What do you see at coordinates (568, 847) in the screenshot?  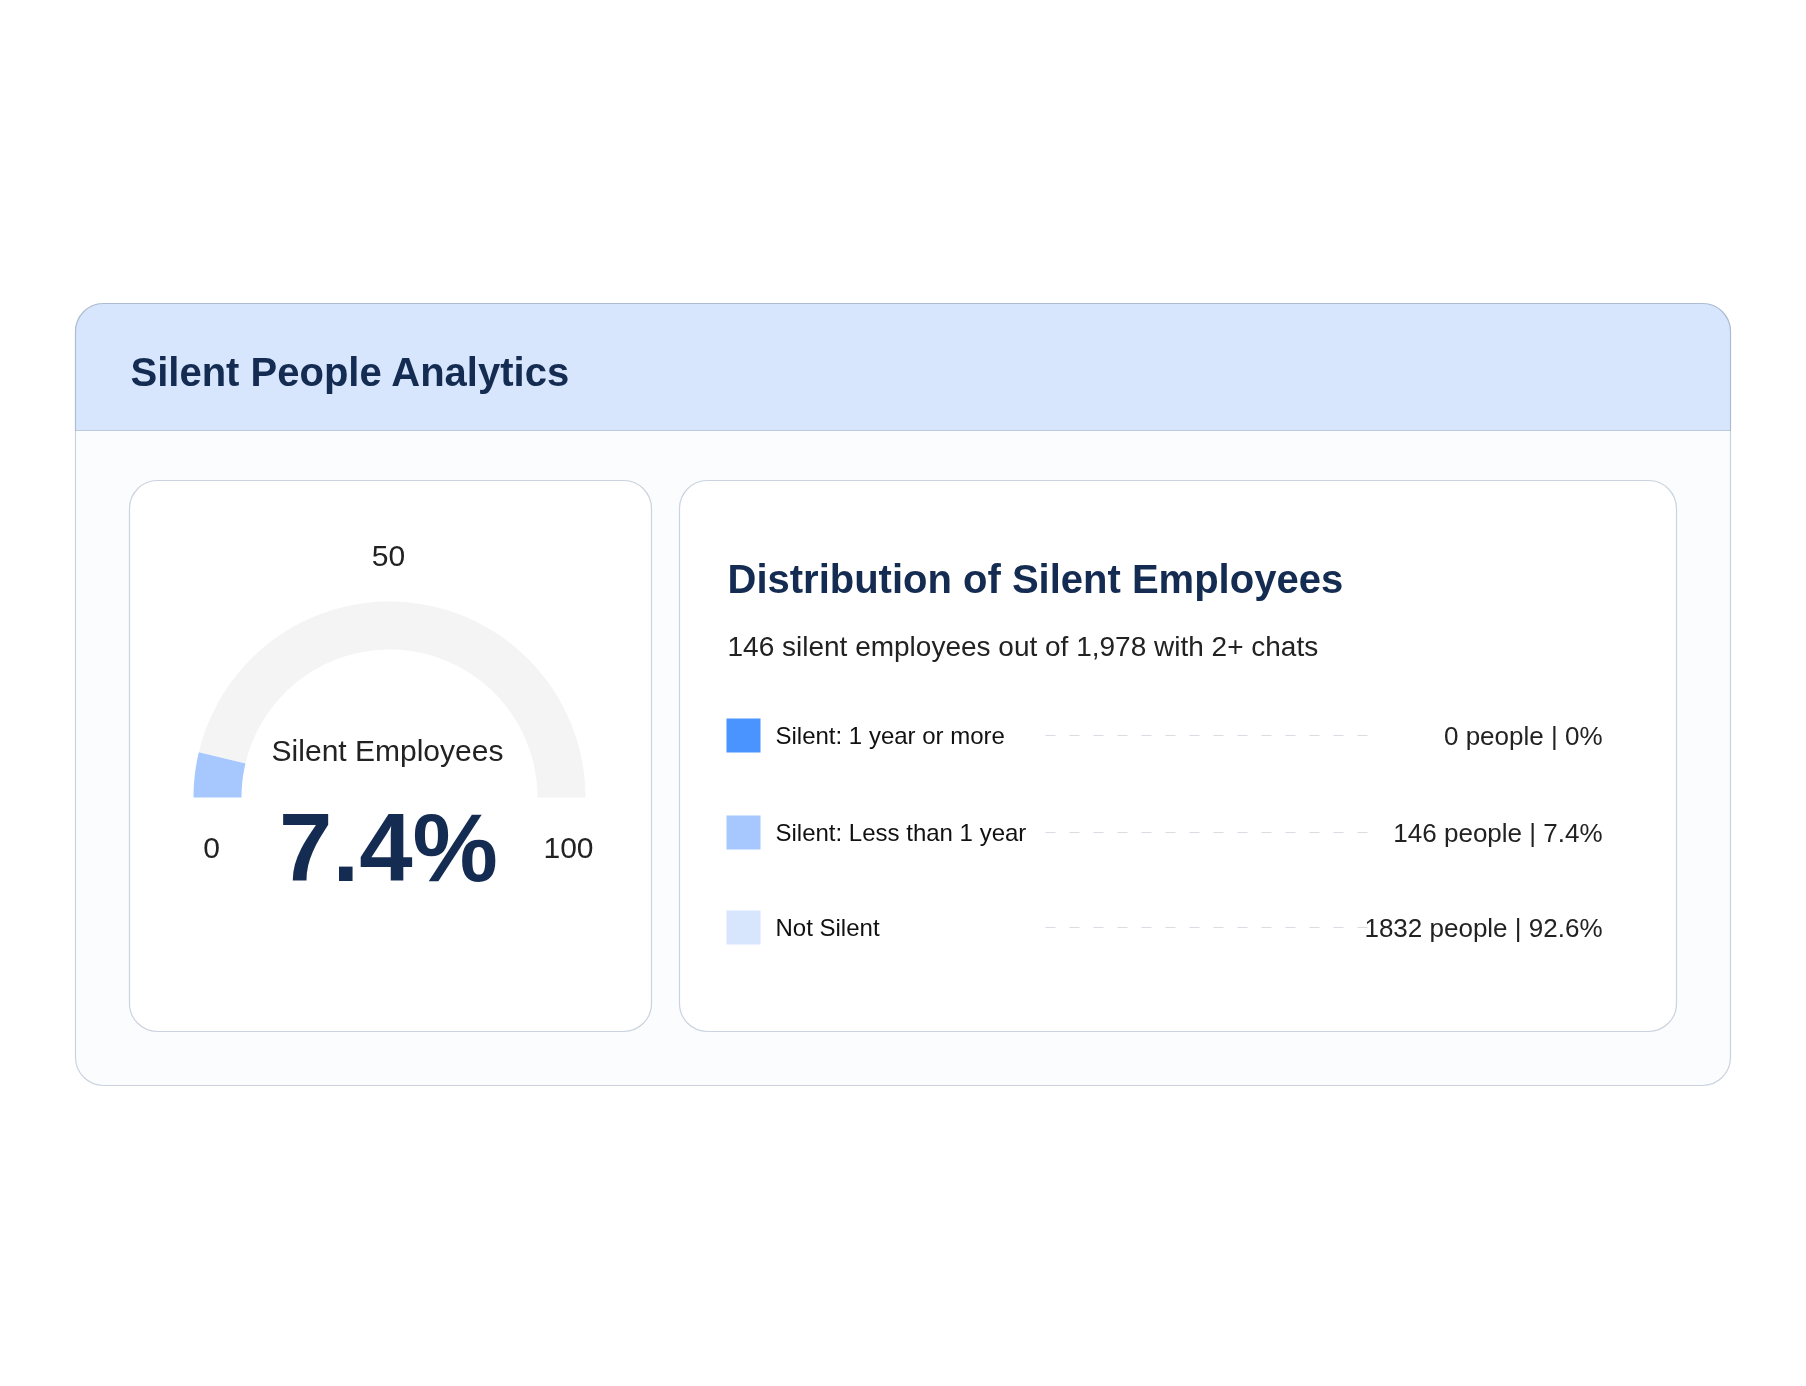 I see `text: 100` at bounding box center [568, 847].